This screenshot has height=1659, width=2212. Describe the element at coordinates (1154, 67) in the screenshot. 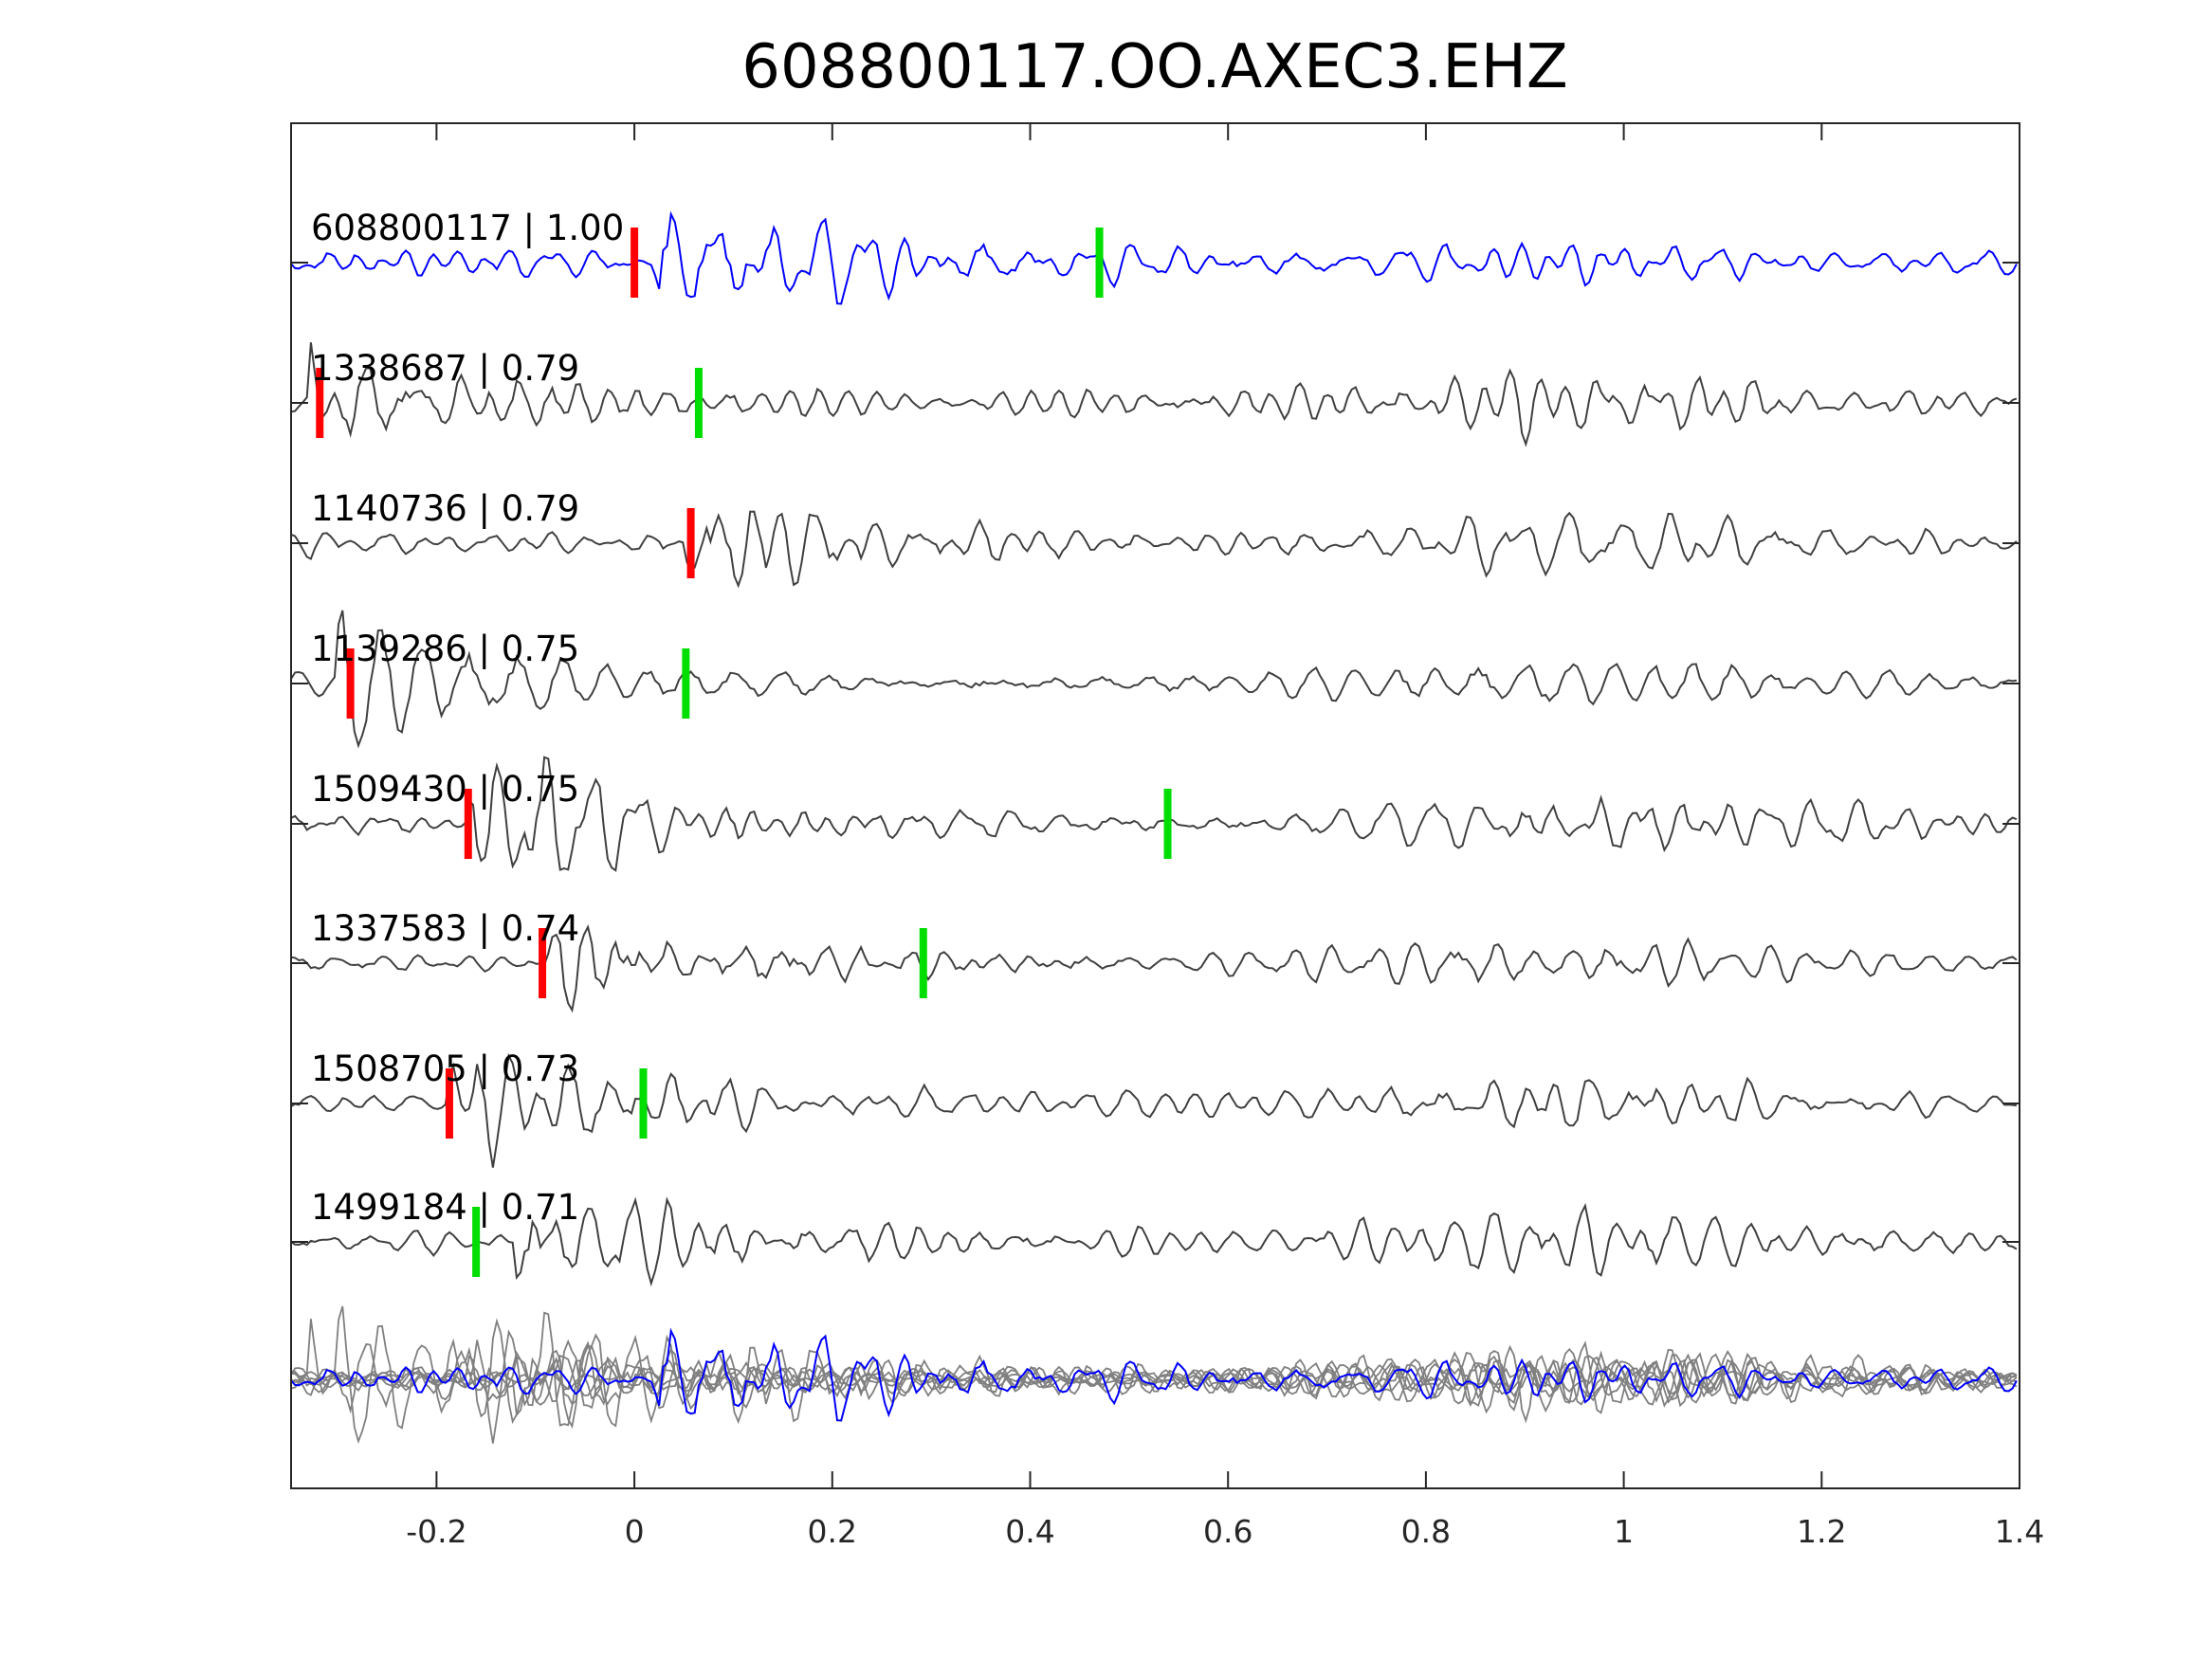

I see `chart-title: 608800117.OO.AXEC3.EHZ` at that location.